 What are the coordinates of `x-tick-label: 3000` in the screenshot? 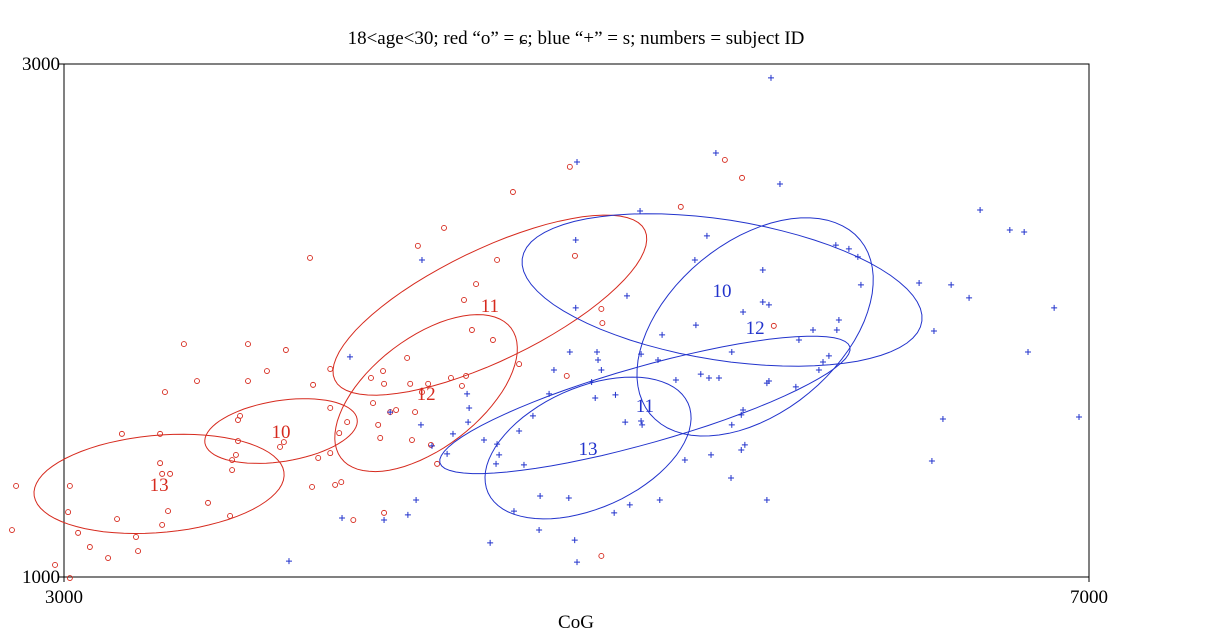 It's located at (64, 597).